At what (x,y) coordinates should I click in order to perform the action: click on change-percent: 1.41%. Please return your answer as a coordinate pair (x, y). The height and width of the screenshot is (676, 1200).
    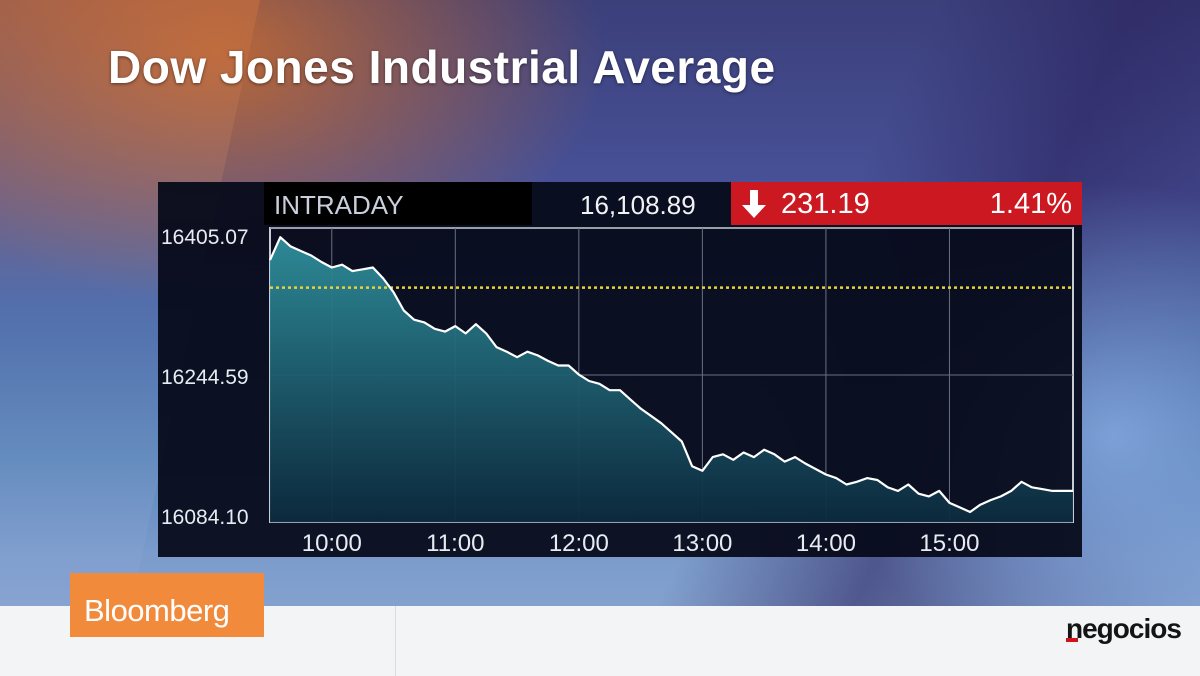
    Looking at the image, I should click on (1030, 204).